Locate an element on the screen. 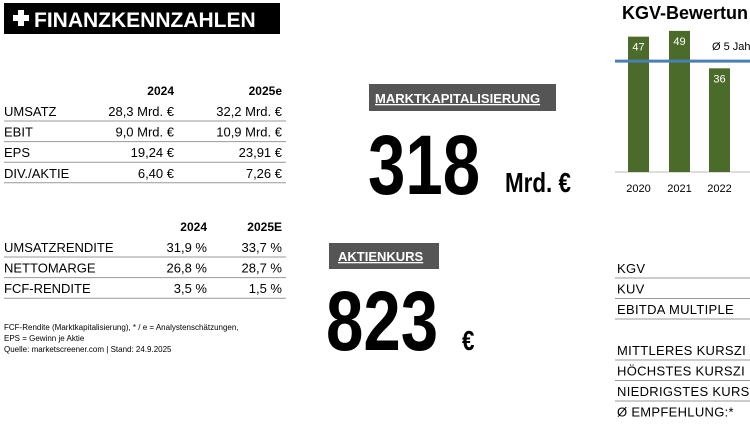  row-label: KUV is located at coordinates (631, 289).